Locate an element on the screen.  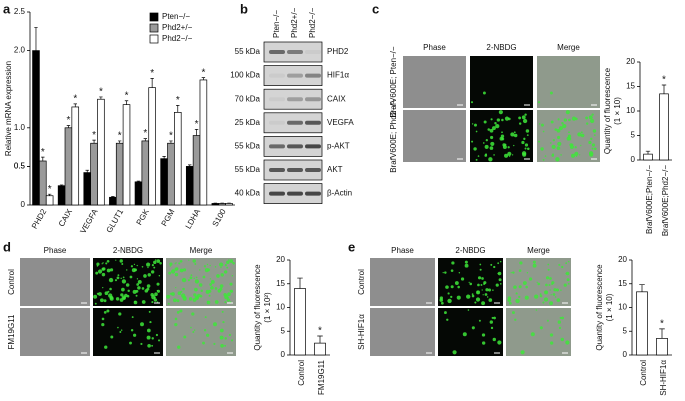
y-tick-label: 15 is located at coordinates (622, 283).